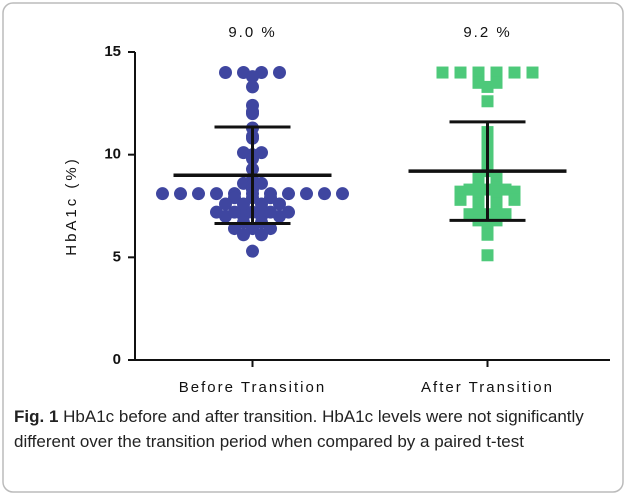 Image resolution: width=627 pixels, height=496 pixels. Describe the element at coordinates (71, 206) in the screenshot. I see `y-axis-label: HbA1c (%)` at that location.